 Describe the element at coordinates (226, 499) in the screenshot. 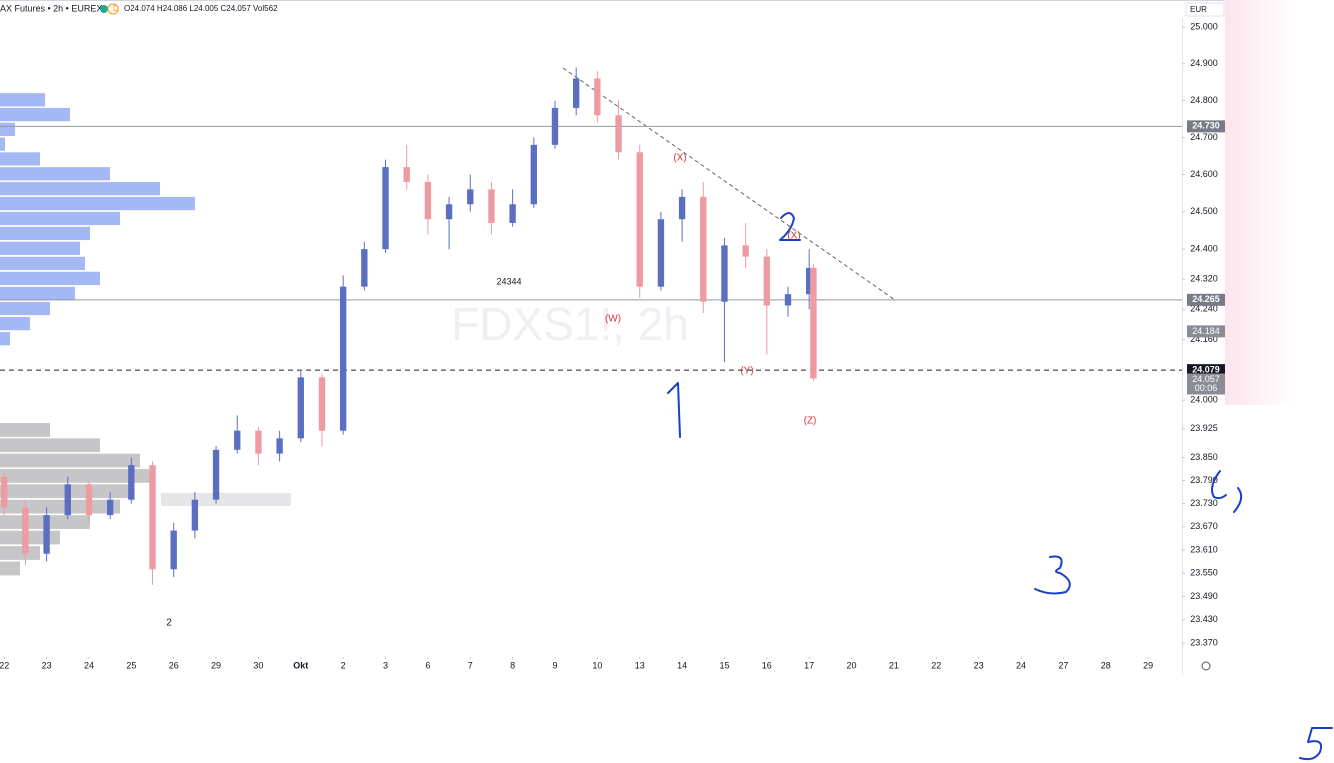

I see `zone-box` at that location.